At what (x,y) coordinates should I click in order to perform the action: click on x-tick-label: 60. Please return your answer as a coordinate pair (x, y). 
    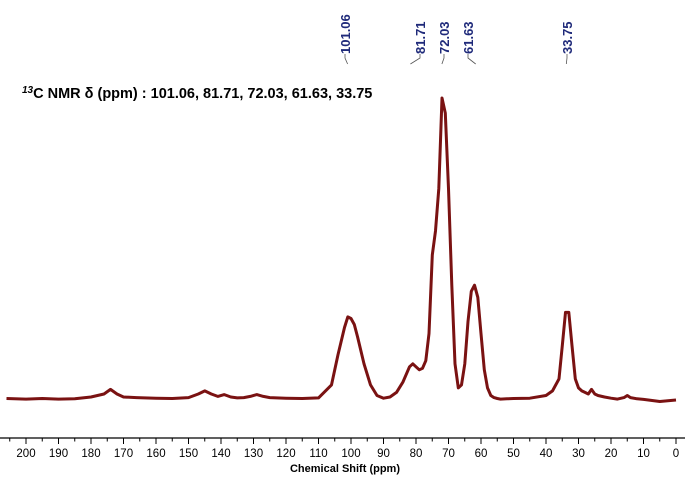
    Looking at the image, I should click on (481, 454).